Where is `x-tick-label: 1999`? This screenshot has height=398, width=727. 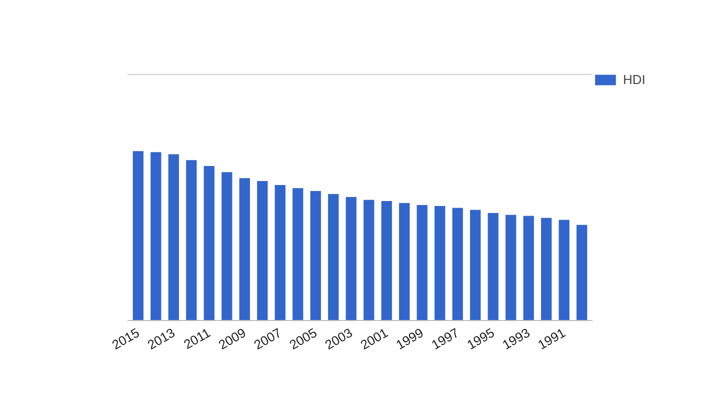 x-tick-label: 1999 is located at coordinates (409, 338).